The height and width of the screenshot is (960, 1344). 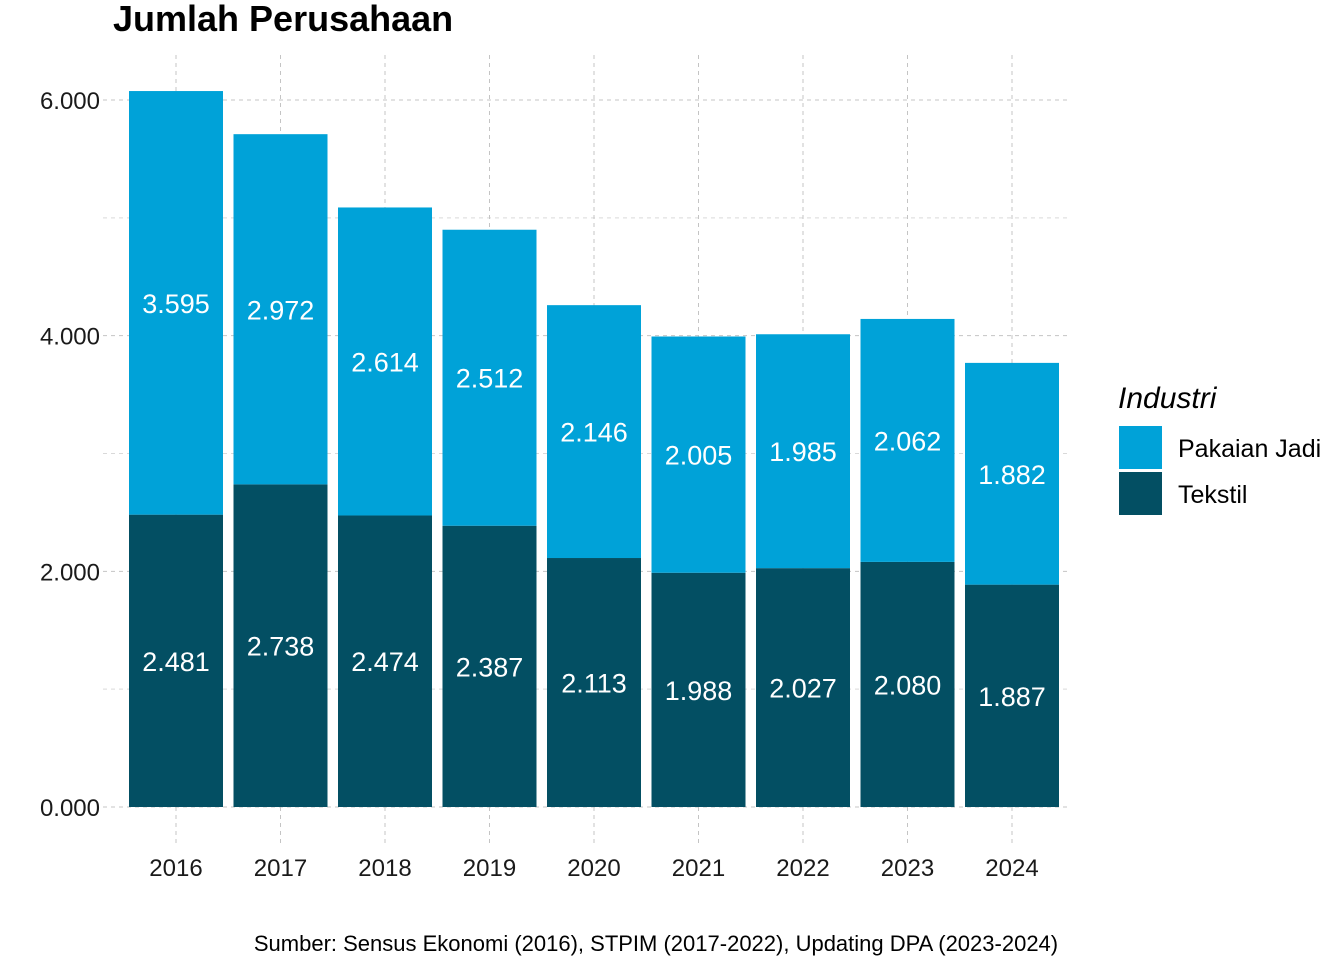 What do you see at coordinates (70, 808) in the screenshot?
I see `y-tick-label: 0.000` at bounding box center [70, 808].